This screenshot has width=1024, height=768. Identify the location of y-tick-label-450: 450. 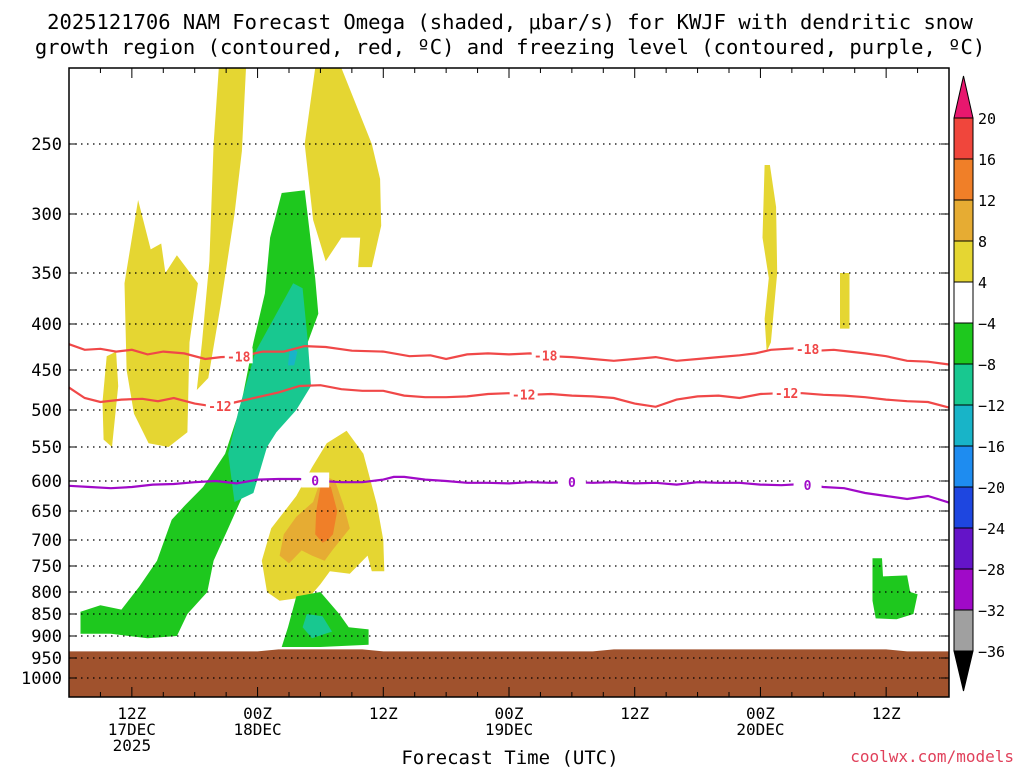
(46, 371).